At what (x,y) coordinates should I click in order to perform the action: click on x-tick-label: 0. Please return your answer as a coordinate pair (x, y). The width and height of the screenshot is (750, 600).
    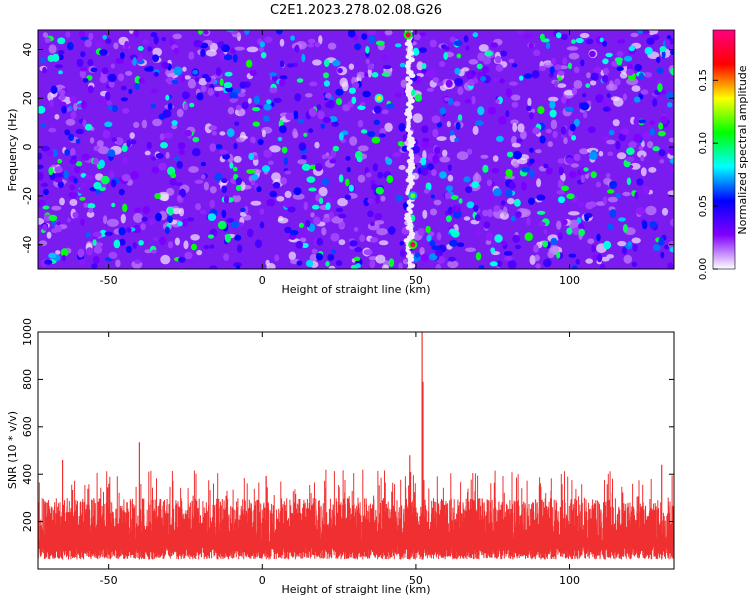
    Looking at the image, I should click on (262, 580).